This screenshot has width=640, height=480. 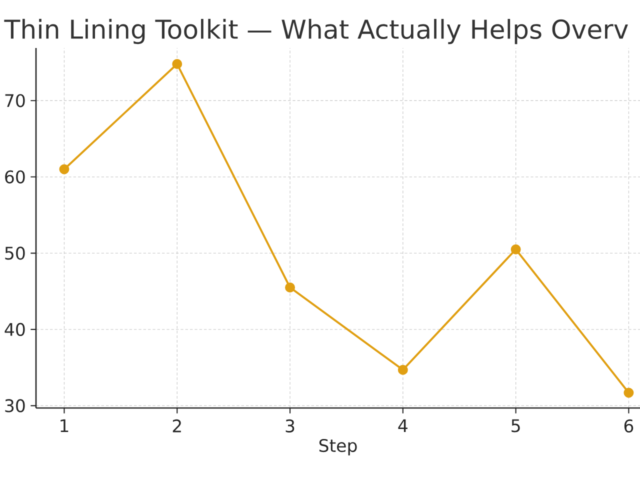 I want to click on x-tick-label: 6, so click(x=629, y=425).